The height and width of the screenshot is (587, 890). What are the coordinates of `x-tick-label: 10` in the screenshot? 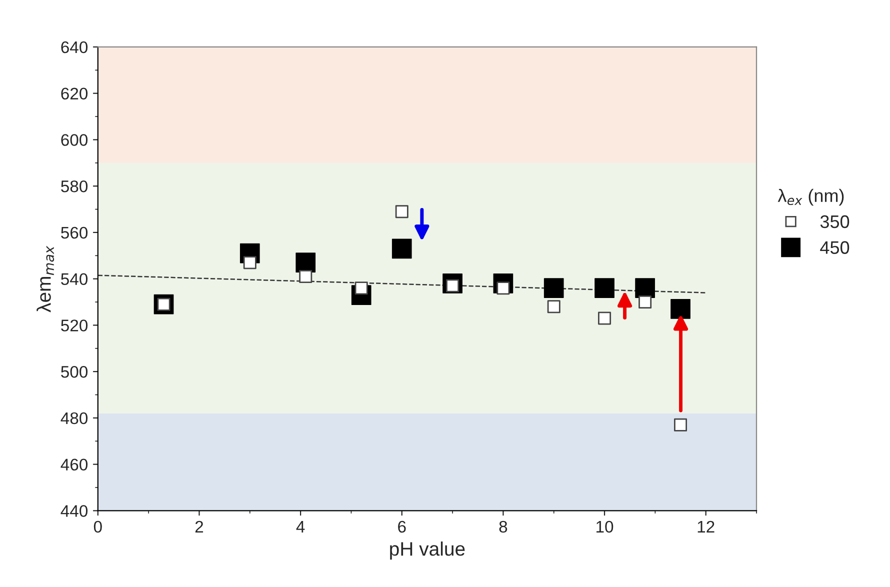 It's located at (605, 526).